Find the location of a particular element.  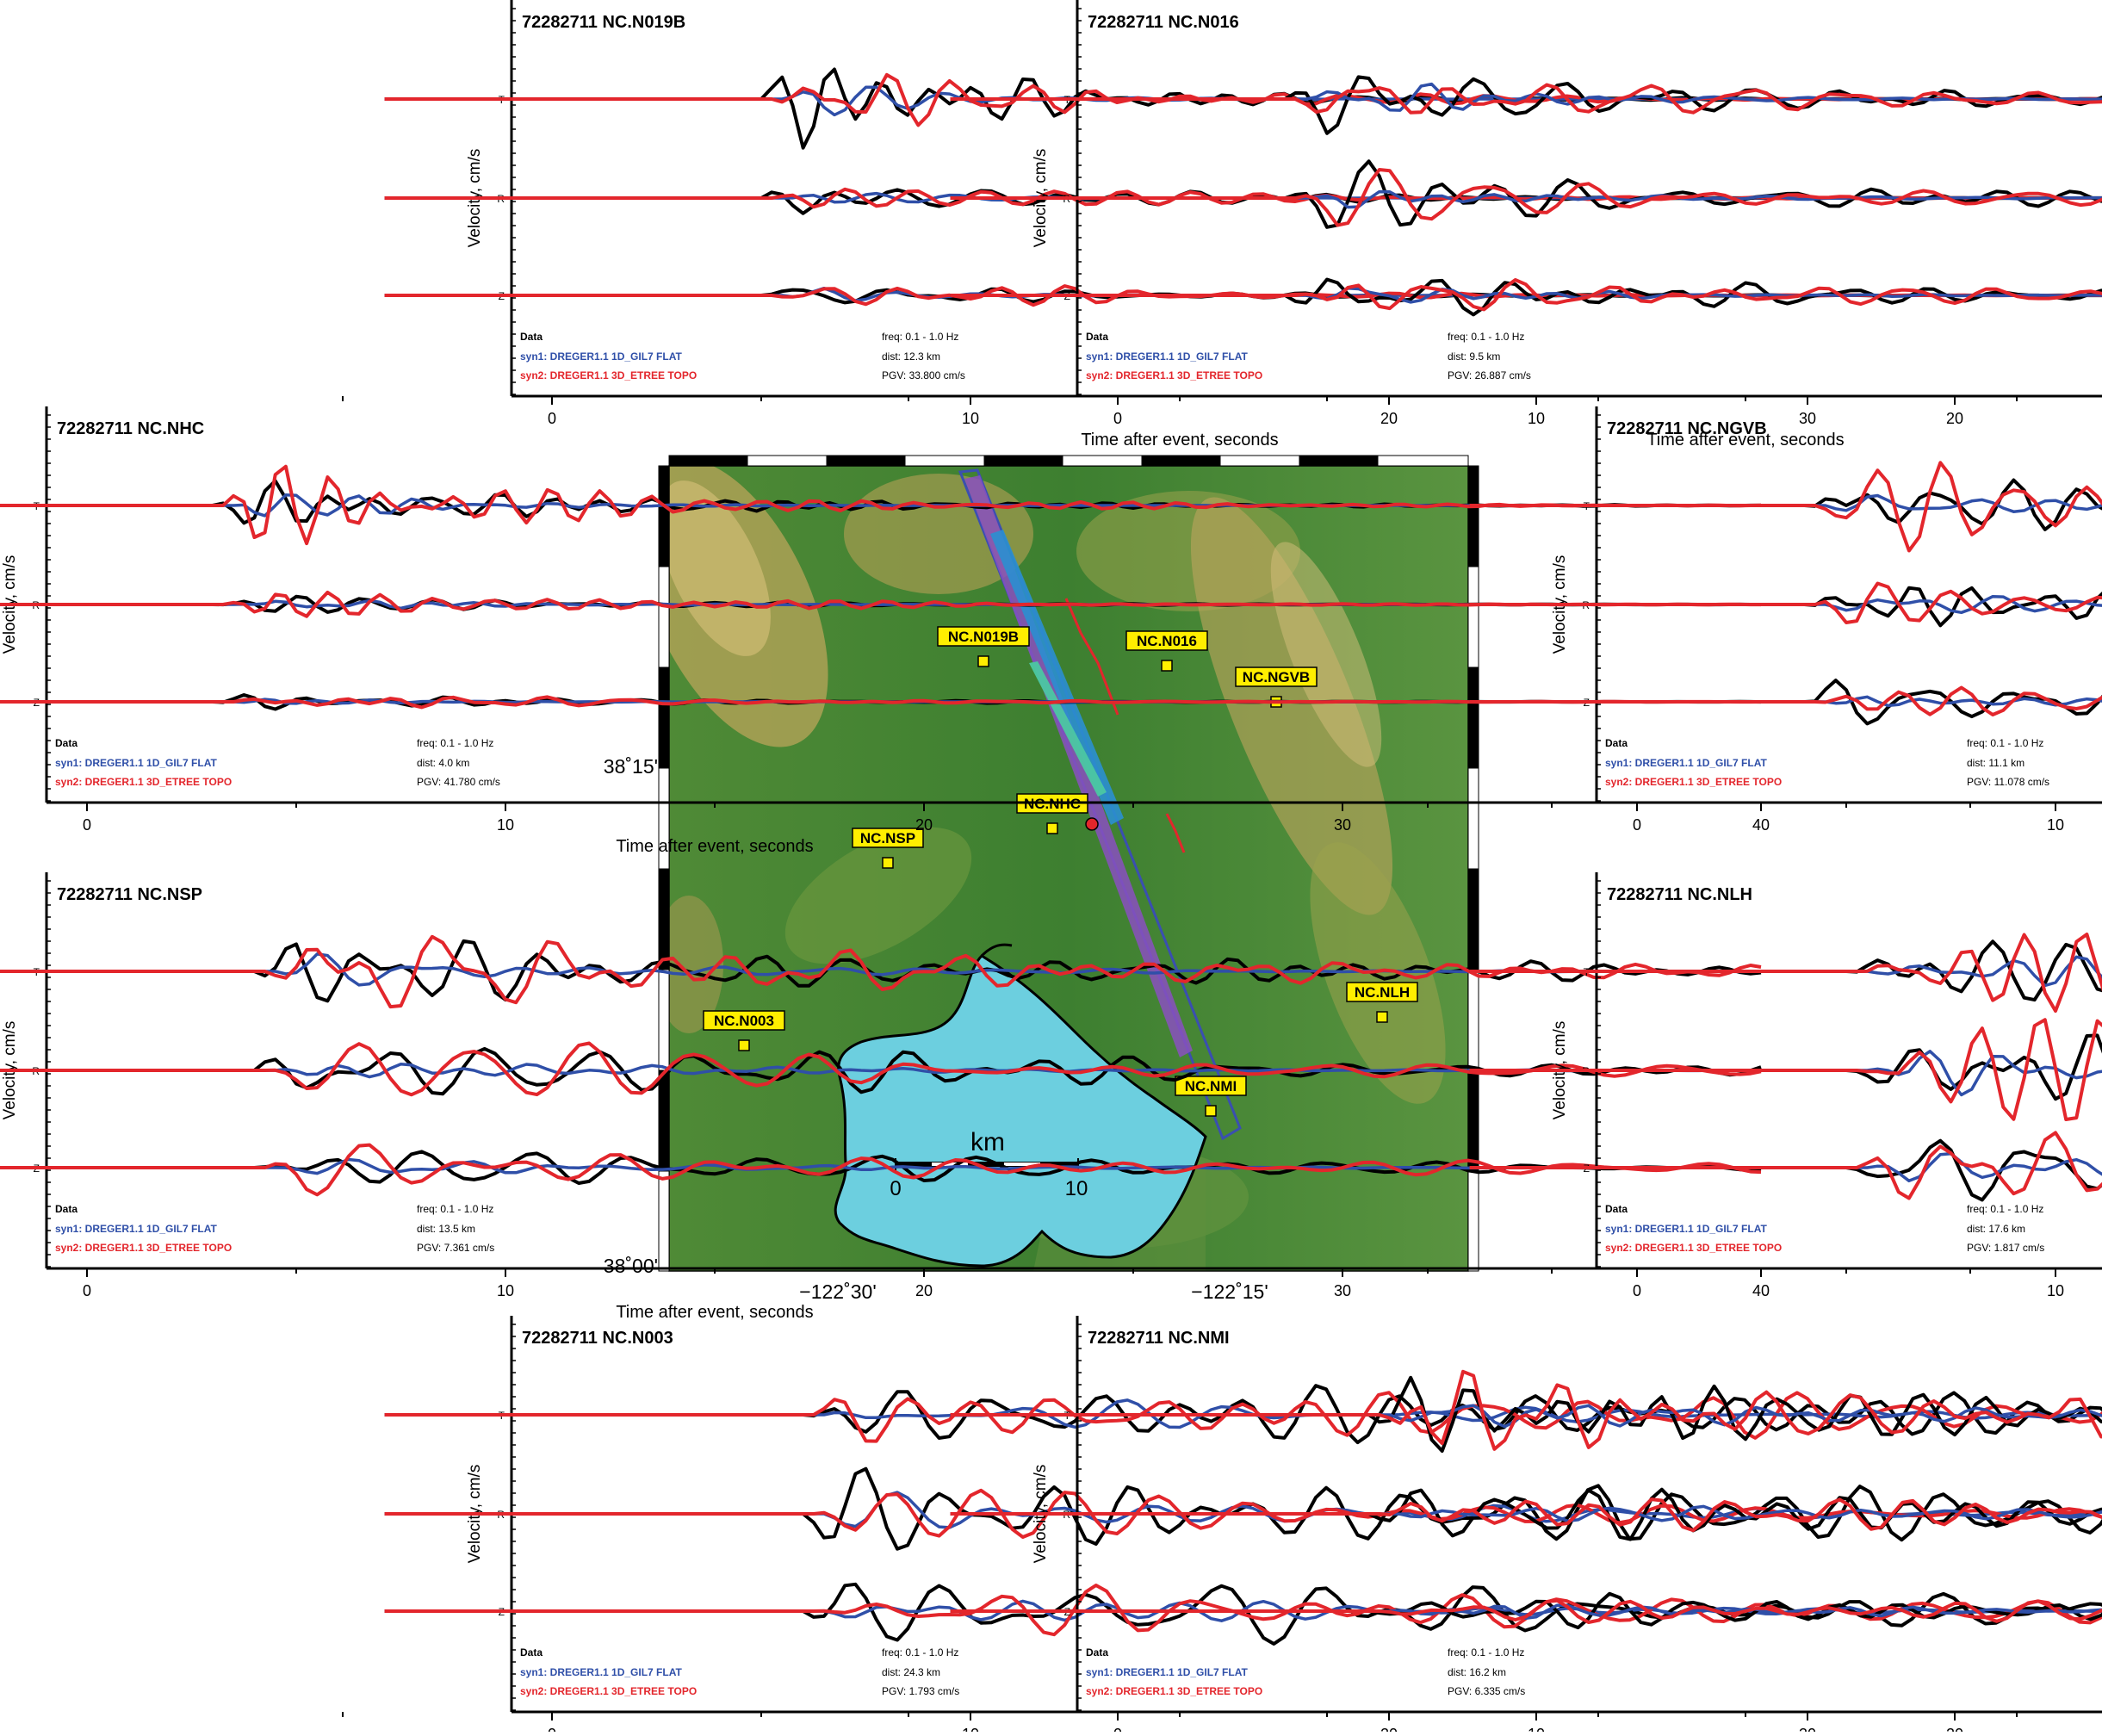

panel-title: 72282711 NC.NGVB is located at coordinates (1687, 429).